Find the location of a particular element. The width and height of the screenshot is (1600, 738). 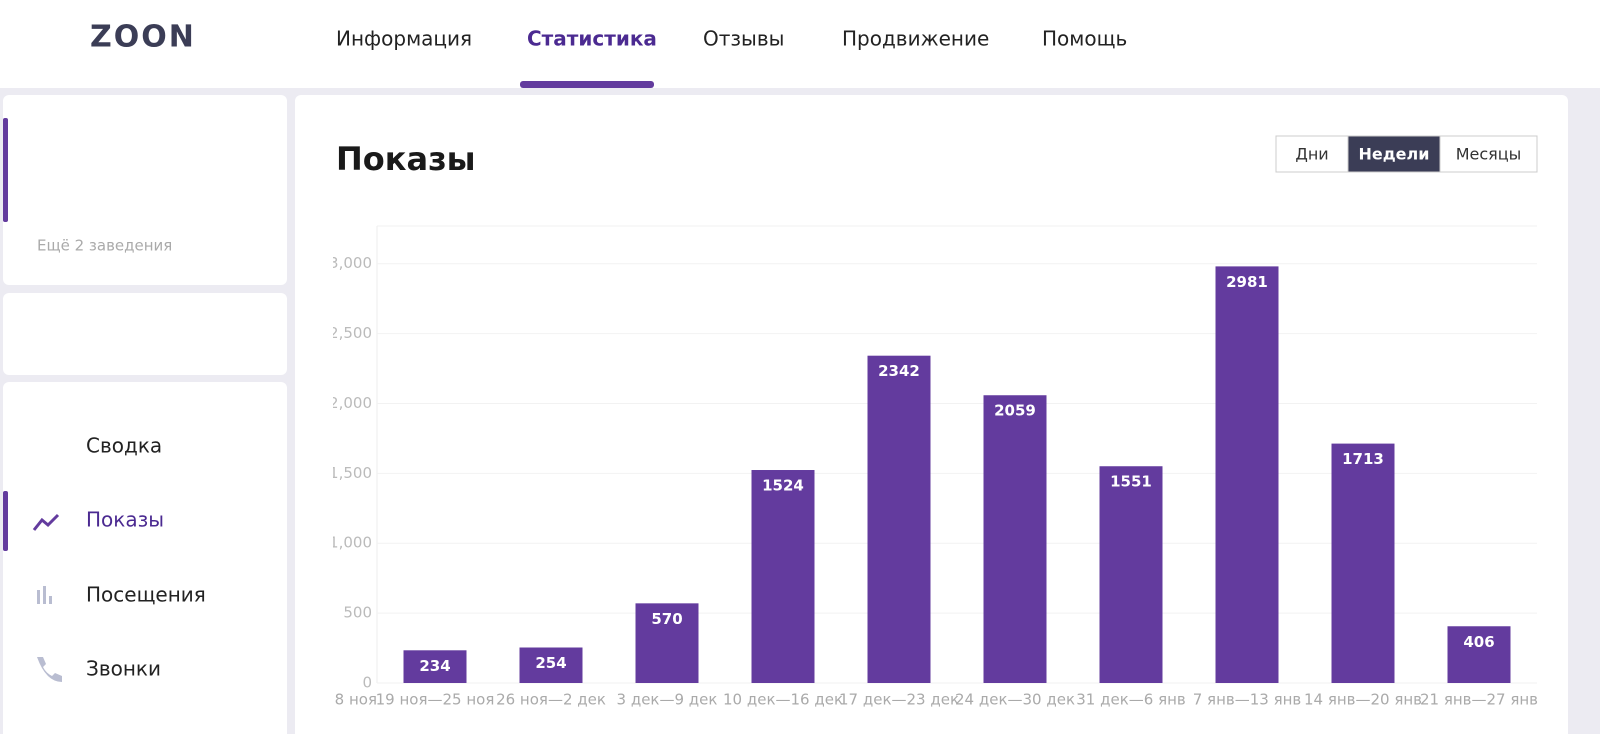

menu-item: Звонки is located at coordinates (123, 669).